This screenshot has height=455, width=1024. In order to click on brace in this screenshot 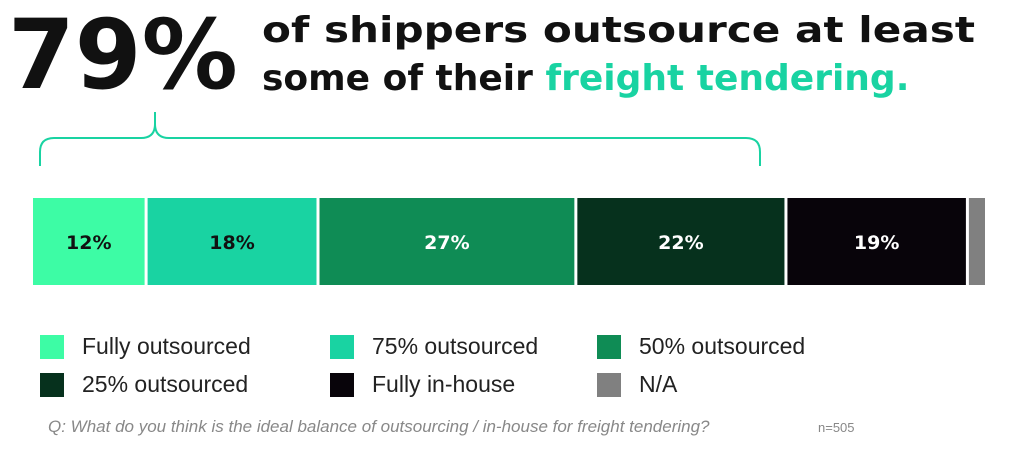, I will do `click(400, 139)`.